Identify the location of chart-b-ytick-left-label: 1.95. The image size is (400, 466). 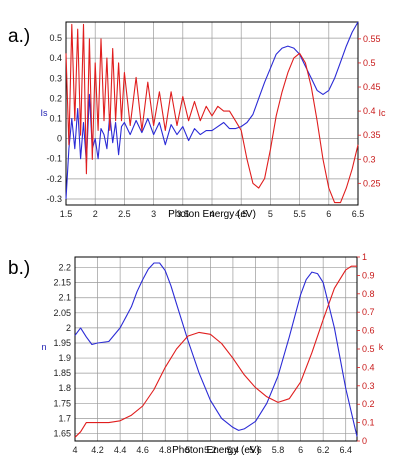
(62, 343).